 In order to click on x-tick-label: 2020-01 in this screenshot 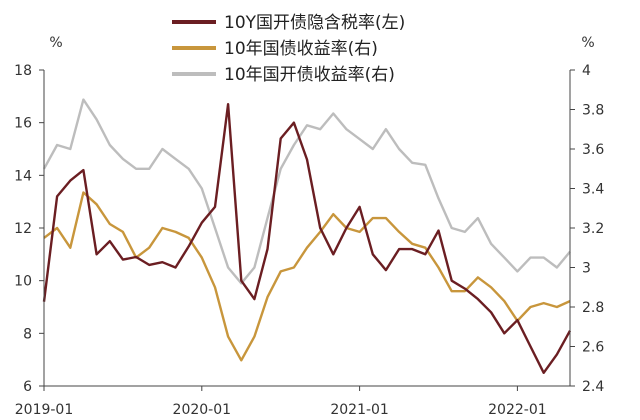, I will do `click(202, 410)`.